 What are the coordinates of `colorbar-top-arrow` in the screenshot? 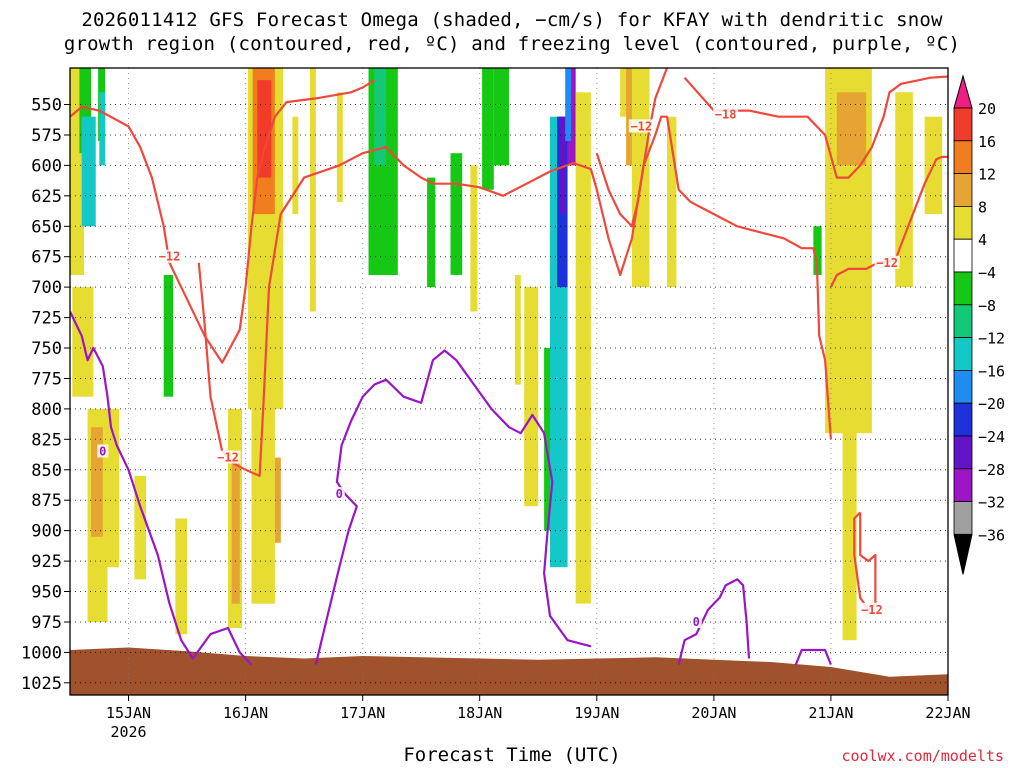 It's located at (963, 91).